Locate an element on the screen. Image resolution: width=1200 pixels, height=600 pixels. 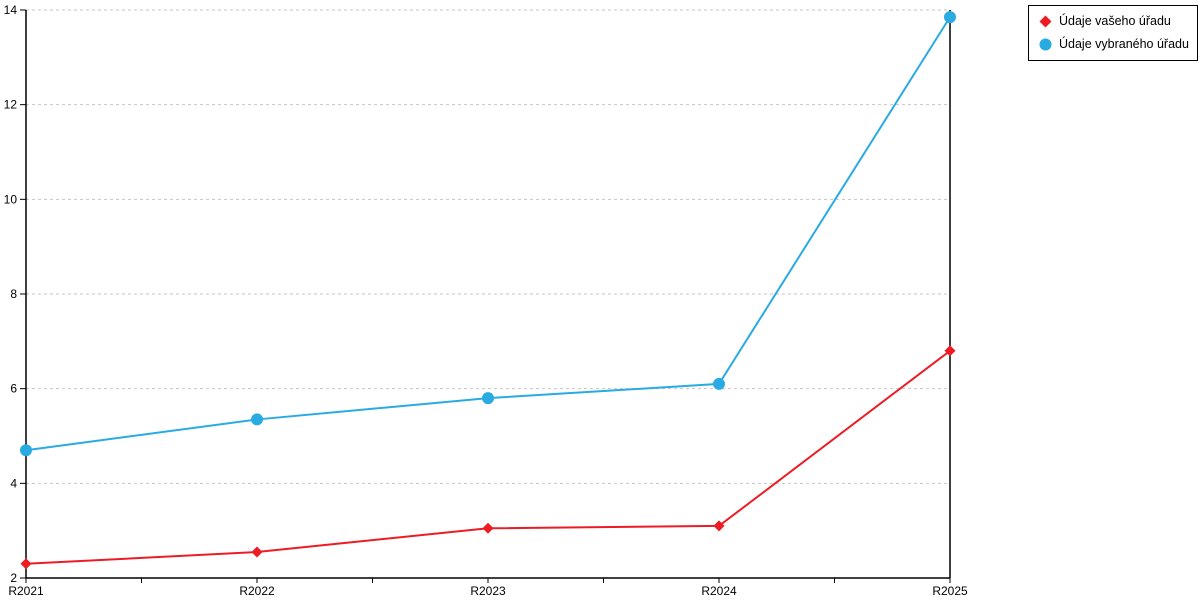
legend-item-your-office: Údaje vašeho úřadu is located at coordinates (1113, 21).